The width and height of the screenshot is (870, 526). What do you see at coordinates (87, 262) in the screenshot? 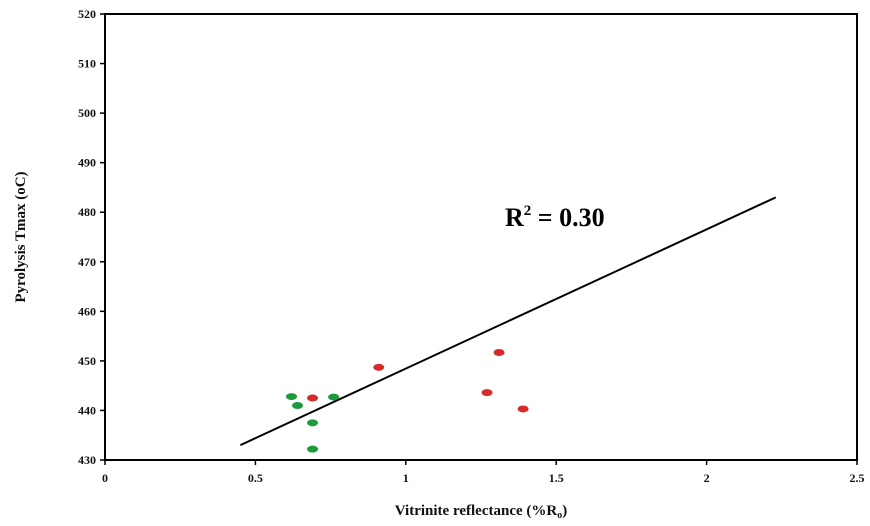
I see `y-tick-label: 470` at bounding box center [87, 262].